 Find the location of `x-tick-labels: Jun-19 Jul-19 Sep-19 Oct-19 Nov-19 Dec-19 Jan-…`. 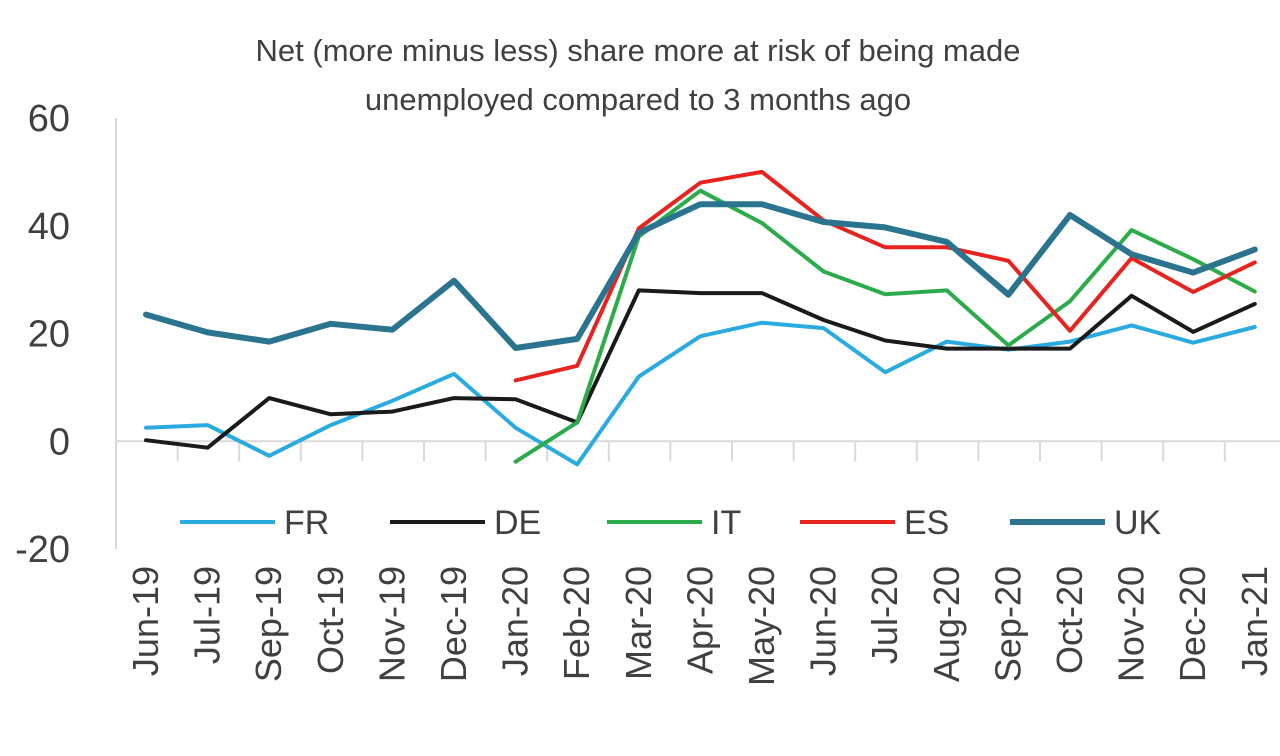

x-tick-labels: Jun-19 Jul-19 Sep-19 Oct-19 Nov-19 Dec-19 Jan-… is located at coordinates (700, 626).